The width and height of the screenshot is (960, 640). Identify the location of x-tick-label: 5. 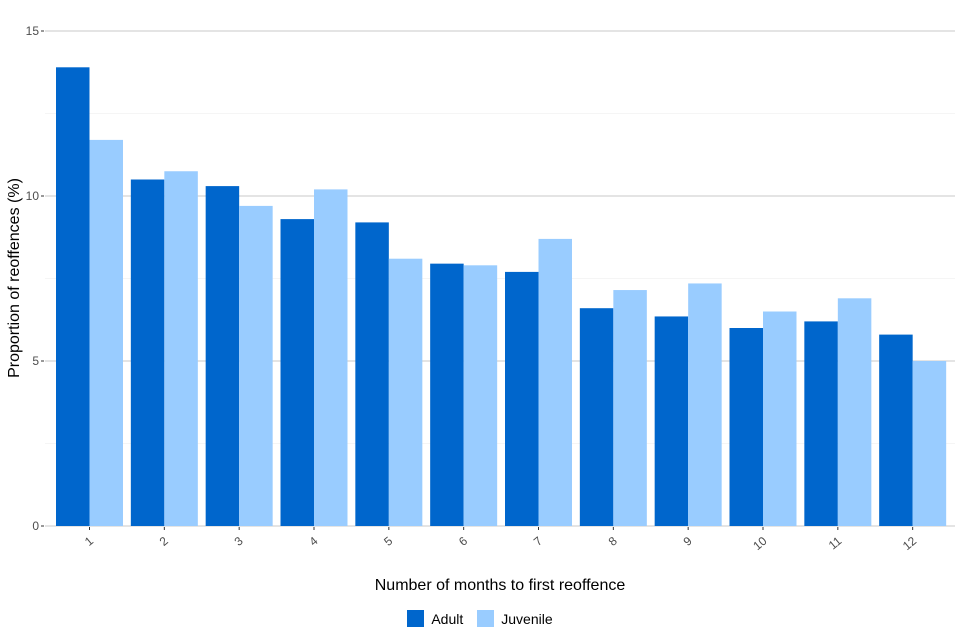
(388, 541).